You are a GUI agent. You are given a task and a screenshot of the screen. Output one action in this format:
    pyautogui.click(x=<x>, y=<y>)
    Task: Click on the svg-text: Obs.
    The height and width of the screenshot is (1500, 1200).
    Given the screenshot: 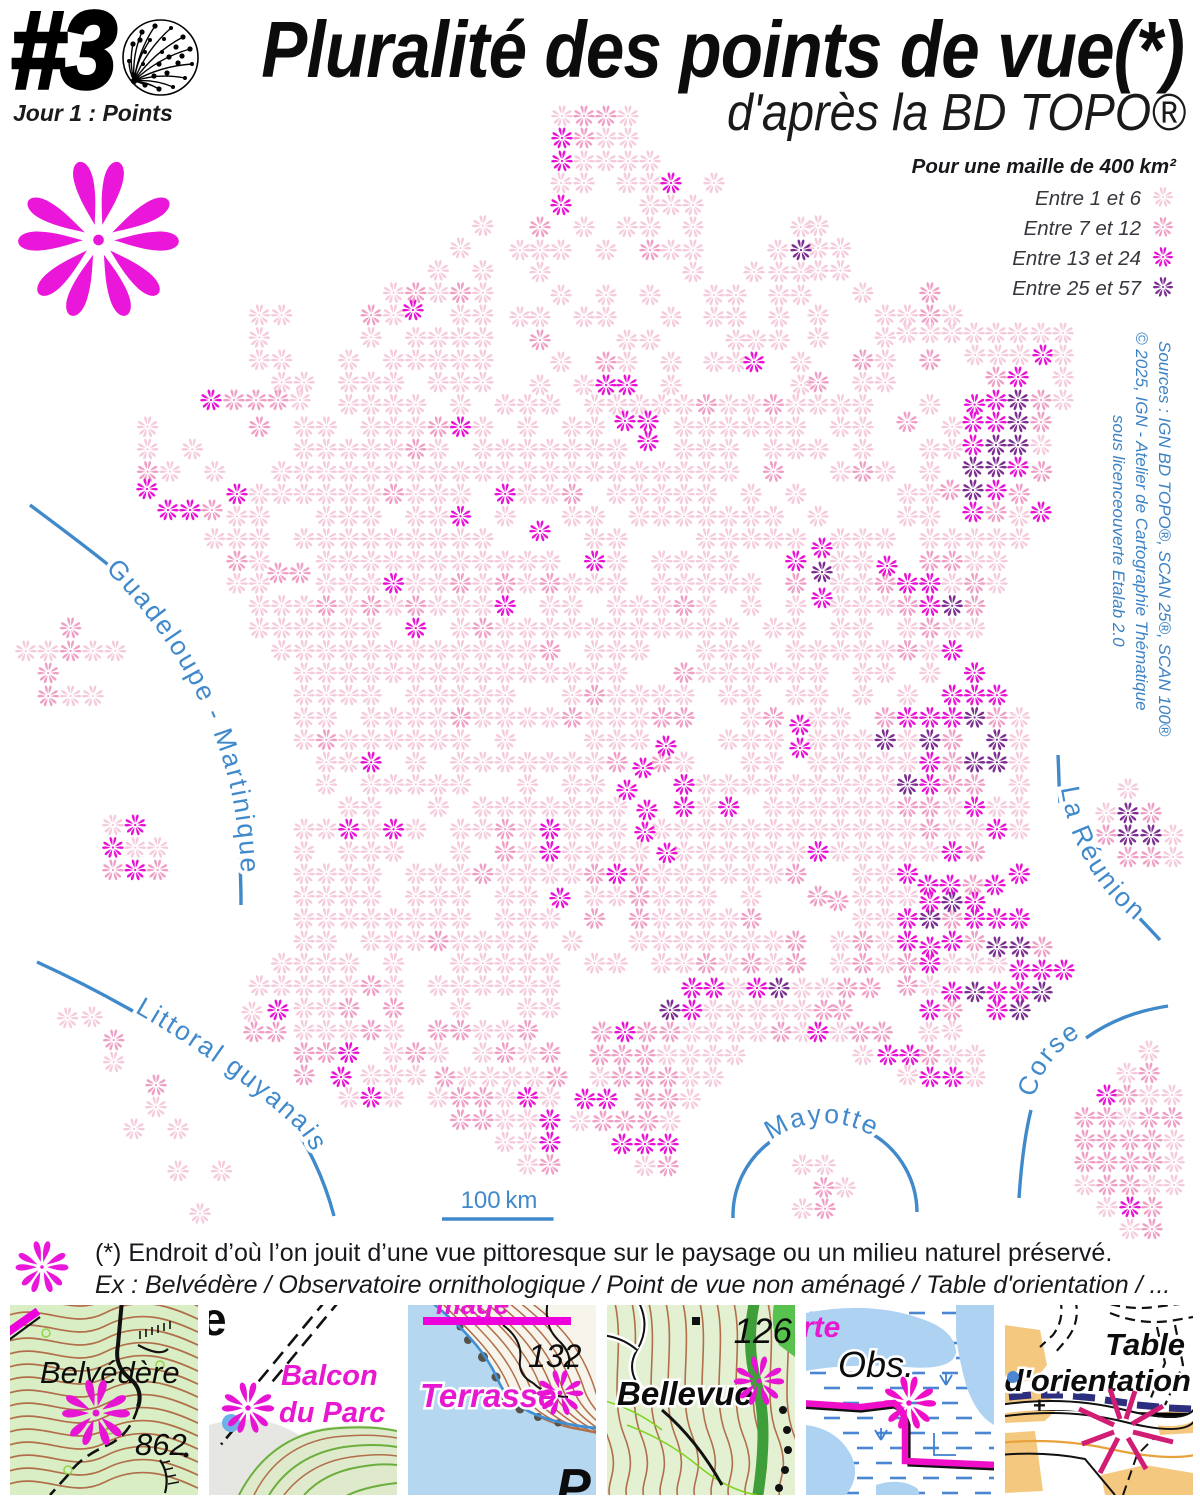 What is the action you would take?
    pyautogui.click(x=876, y=1364)
    